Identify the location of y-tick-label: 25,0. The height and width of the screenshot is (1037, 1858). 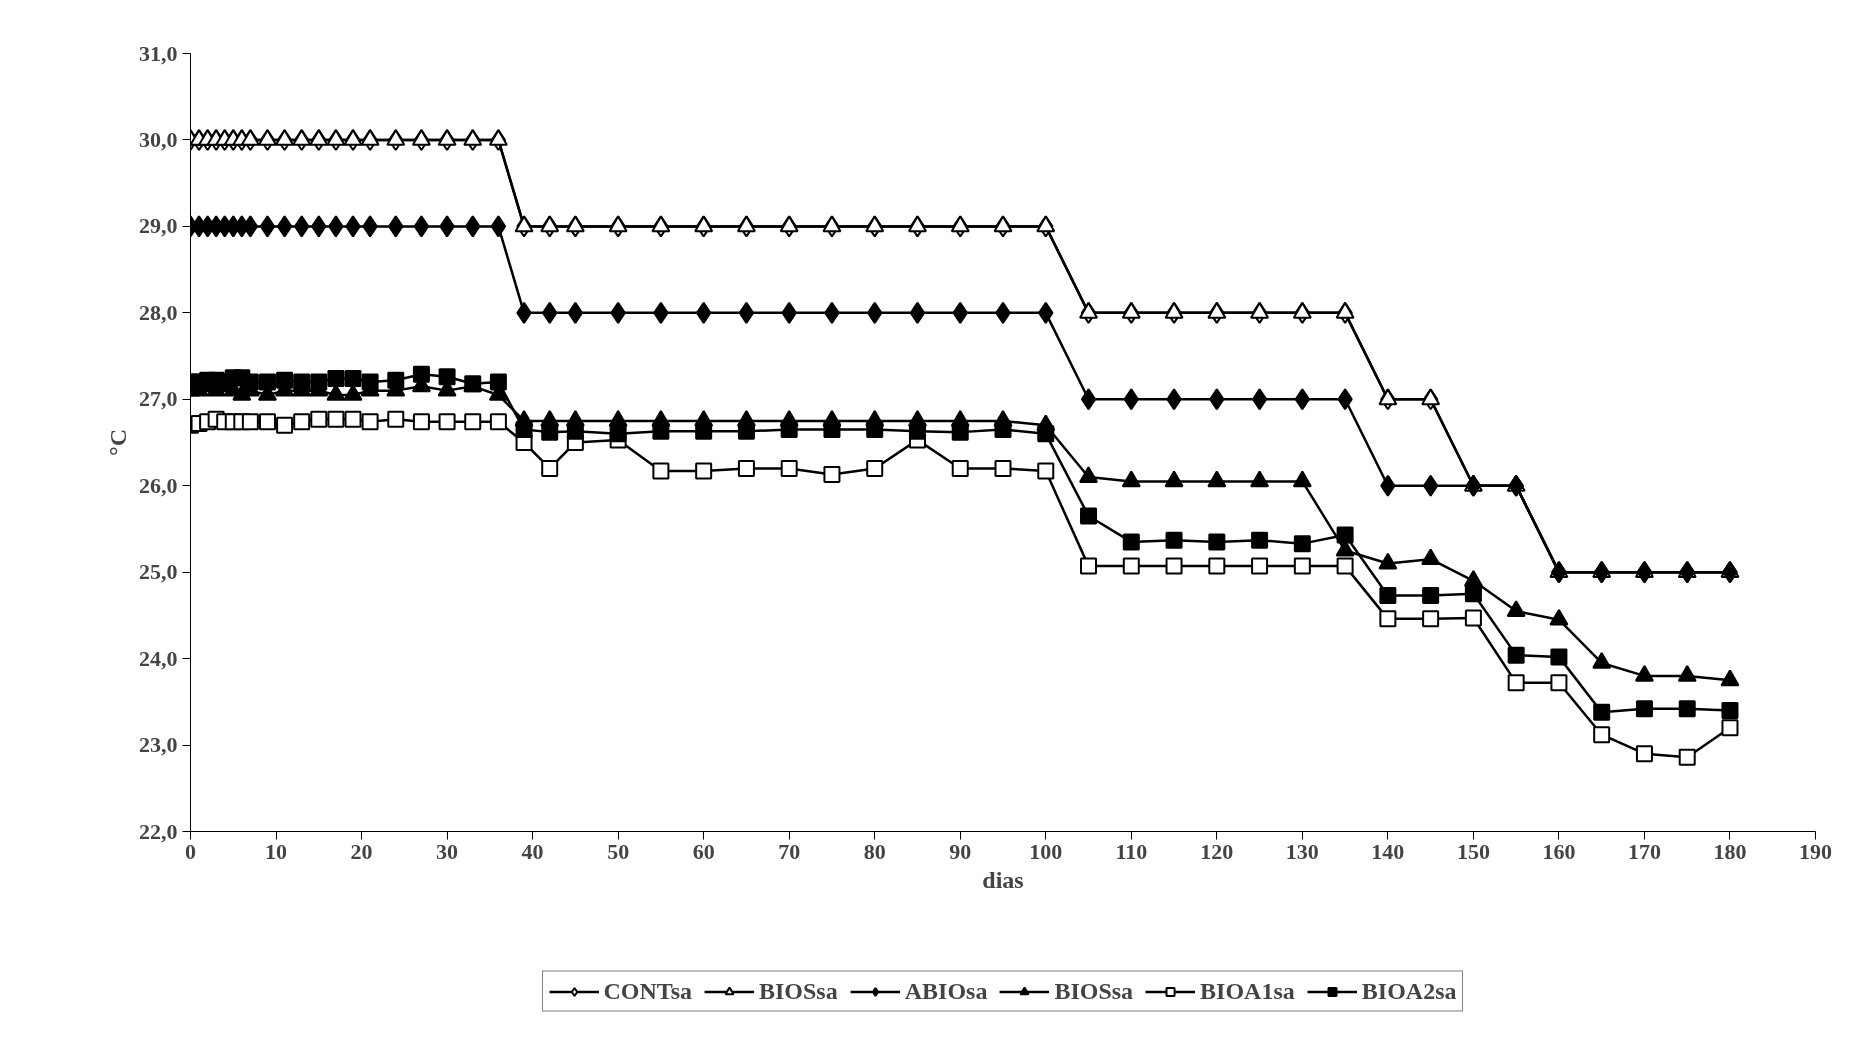
(158, 572).